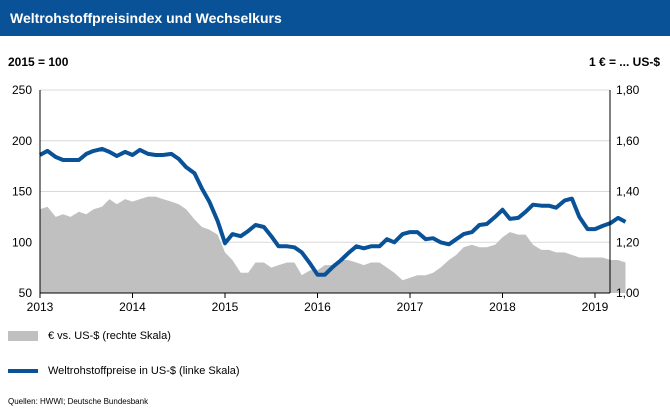 The width and height of the screenshot is (670, 412). Describe the element at coordinates (23, 336) in the screenshot. I see `legend-area-swatch` at that location.